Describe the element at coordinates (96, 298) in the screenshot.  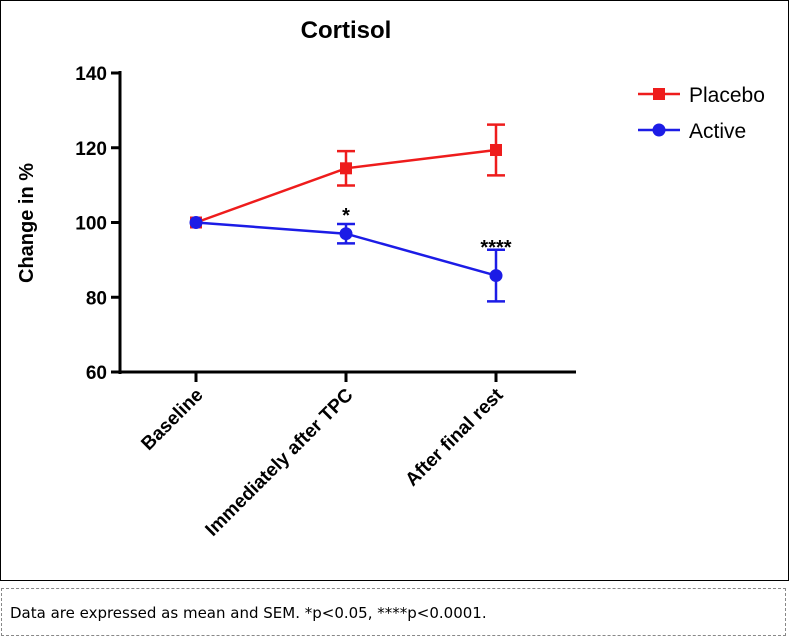
I see `y-tick-label: 80` at that location.